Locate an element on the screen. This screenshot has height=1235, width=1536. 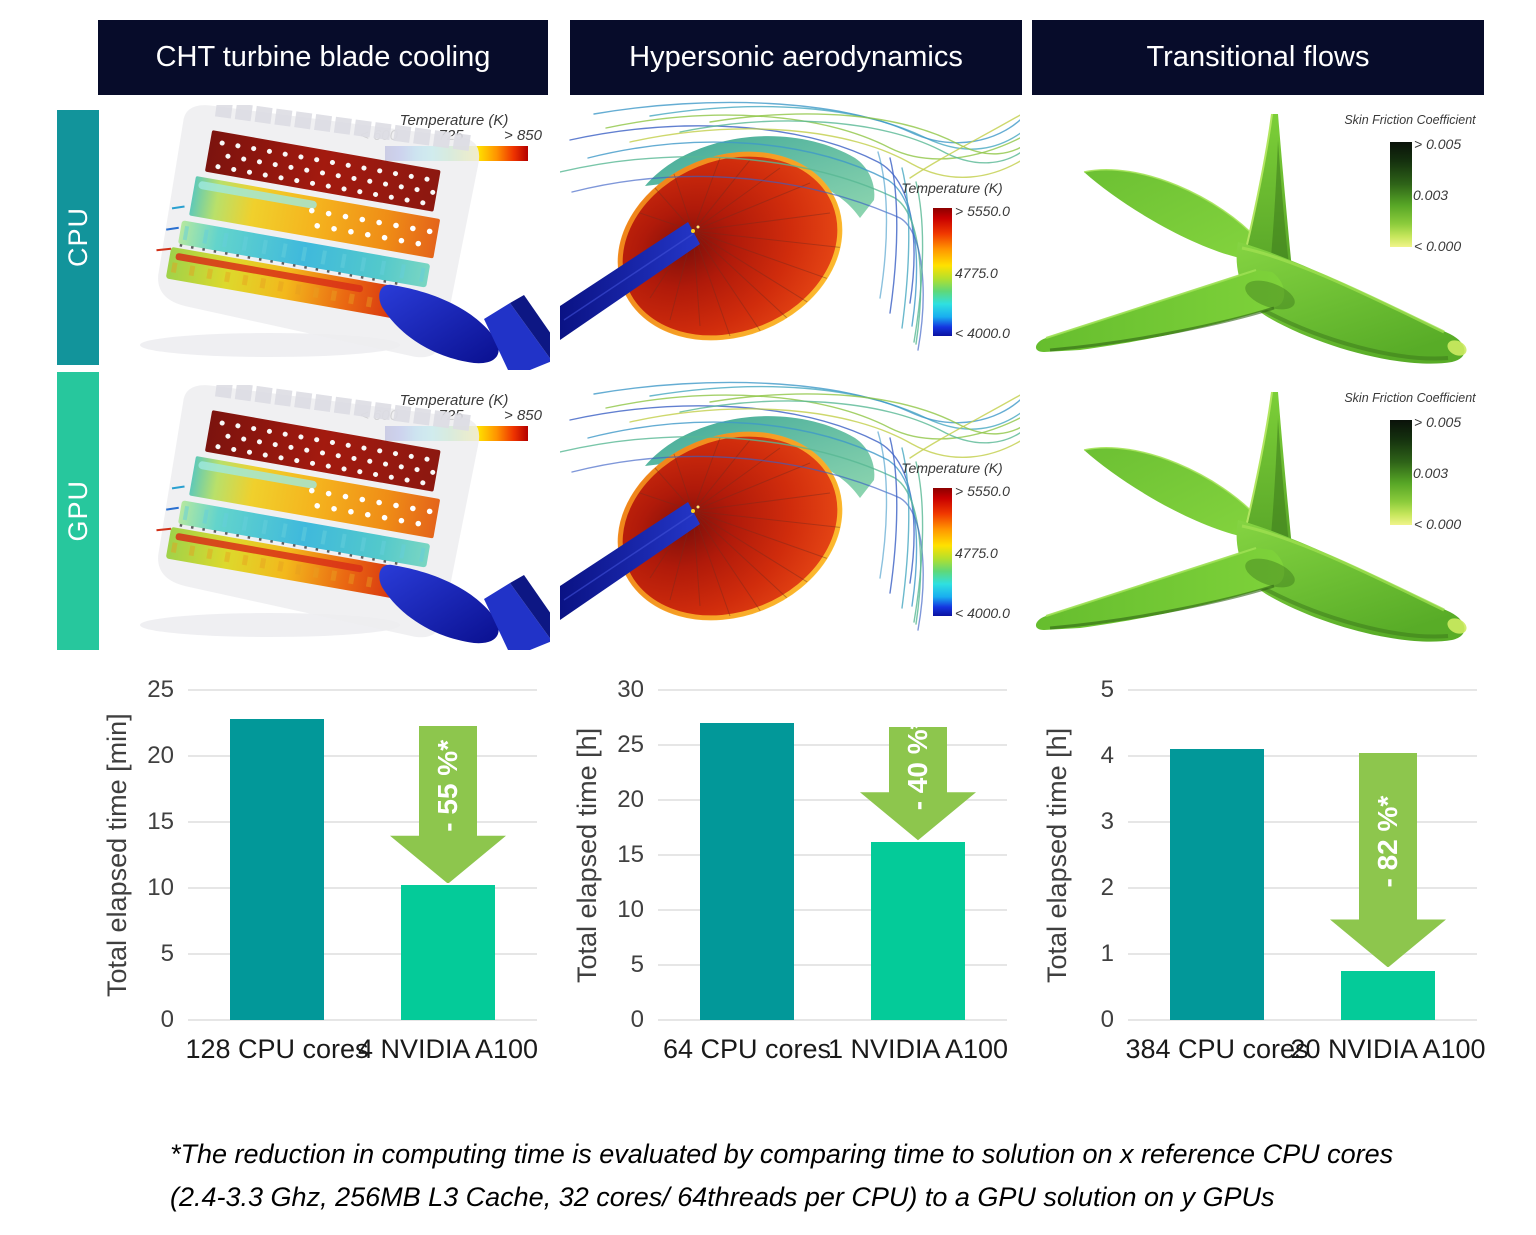
header-turbine: CHT turbine blade cooling is located at coordinates (323, 57).